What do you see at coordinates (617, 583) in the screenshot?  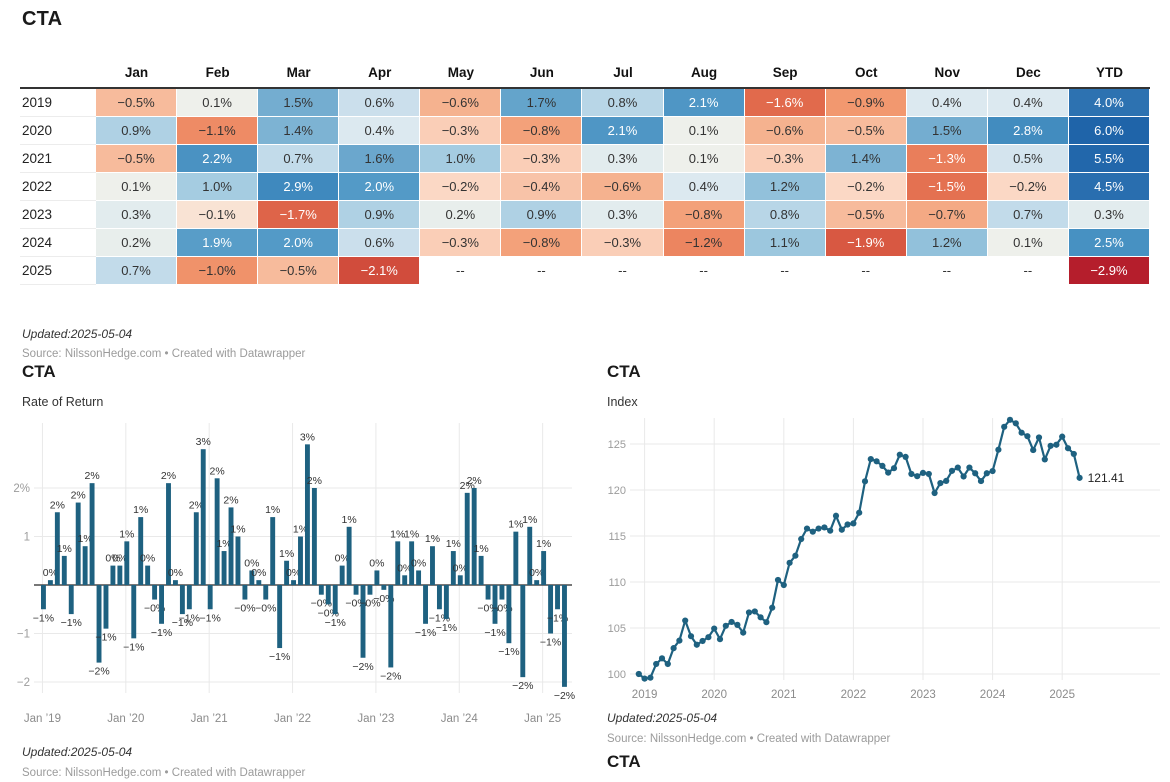 I see `y-axis-tick-label: 110` at bounding box center [617, 583].